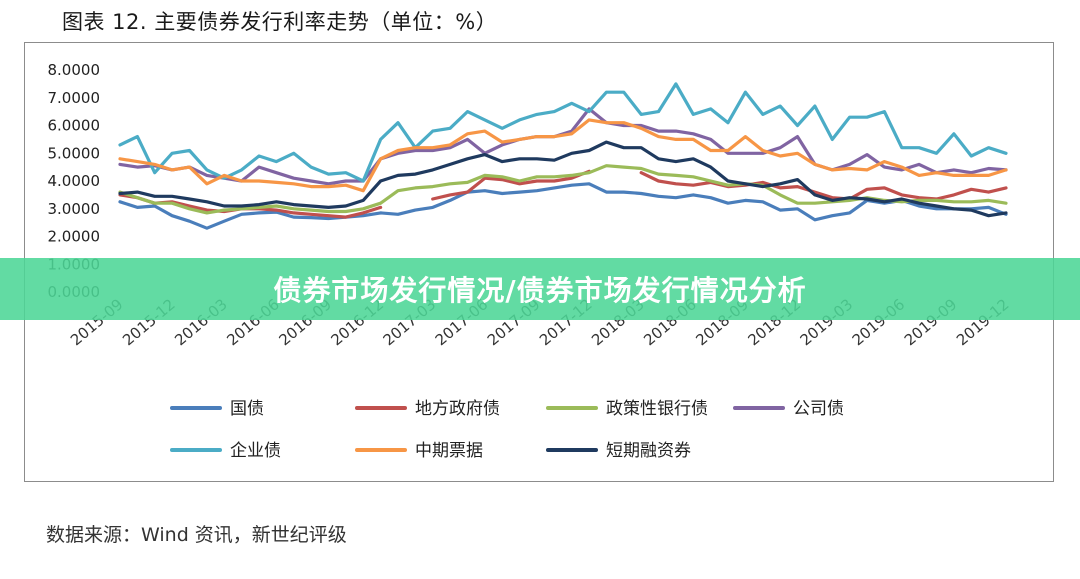 This screenshot has width=1080, height=579. Describe the element at coordinates (74, 153) in the screenshot. I see `y-tick-label: 5.0000` at that location.